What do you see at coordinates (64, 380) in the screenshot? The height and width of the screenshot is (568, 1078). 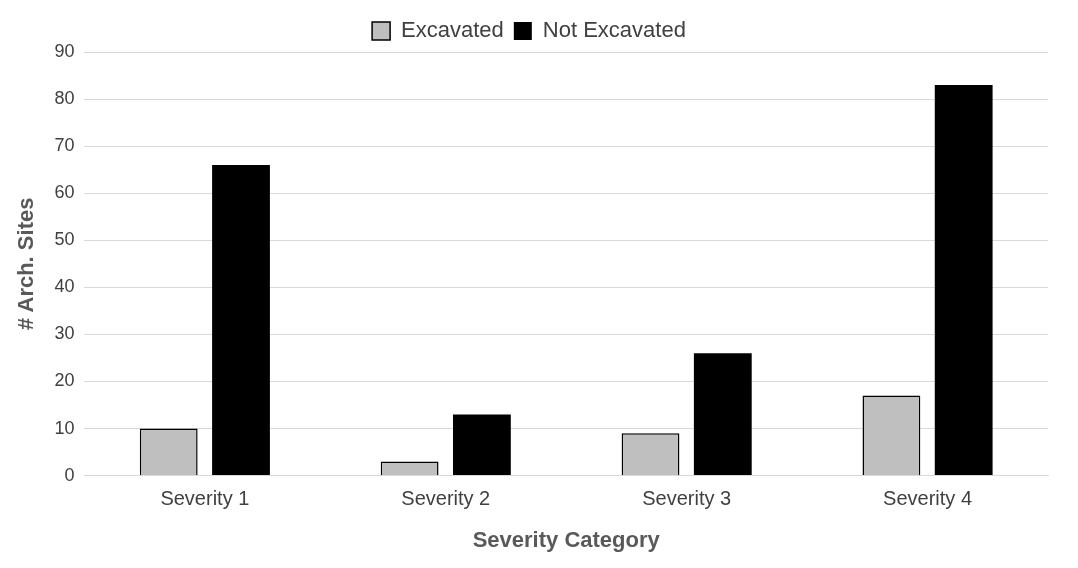 I see `y-tick-label: 20` at bounding box center [64, 380].